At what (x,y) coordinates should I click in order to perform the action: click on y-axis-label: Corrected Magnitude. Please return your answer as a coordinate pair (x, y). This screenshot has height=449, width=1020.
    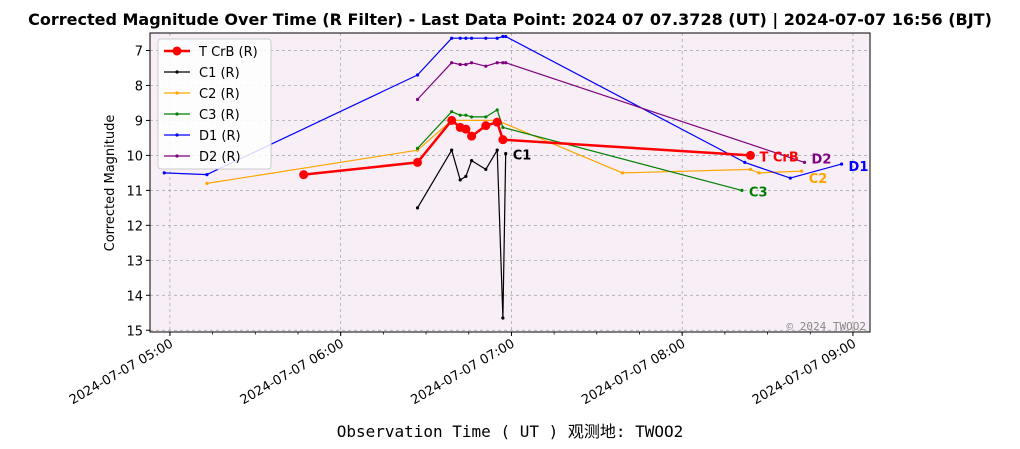
    Looking at the image, I should click on (110, 183).